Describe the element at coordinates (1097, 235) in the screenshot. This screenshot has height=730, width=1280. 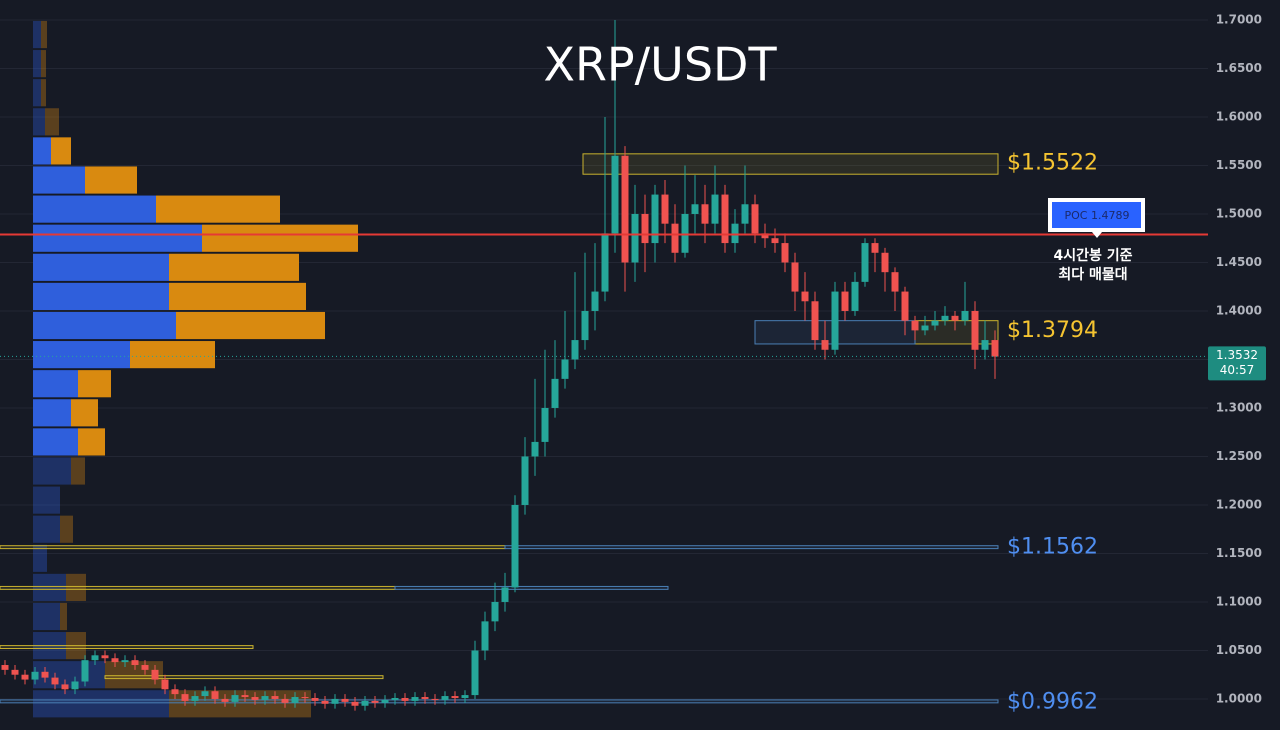
I see `poc-pointer` at that location.